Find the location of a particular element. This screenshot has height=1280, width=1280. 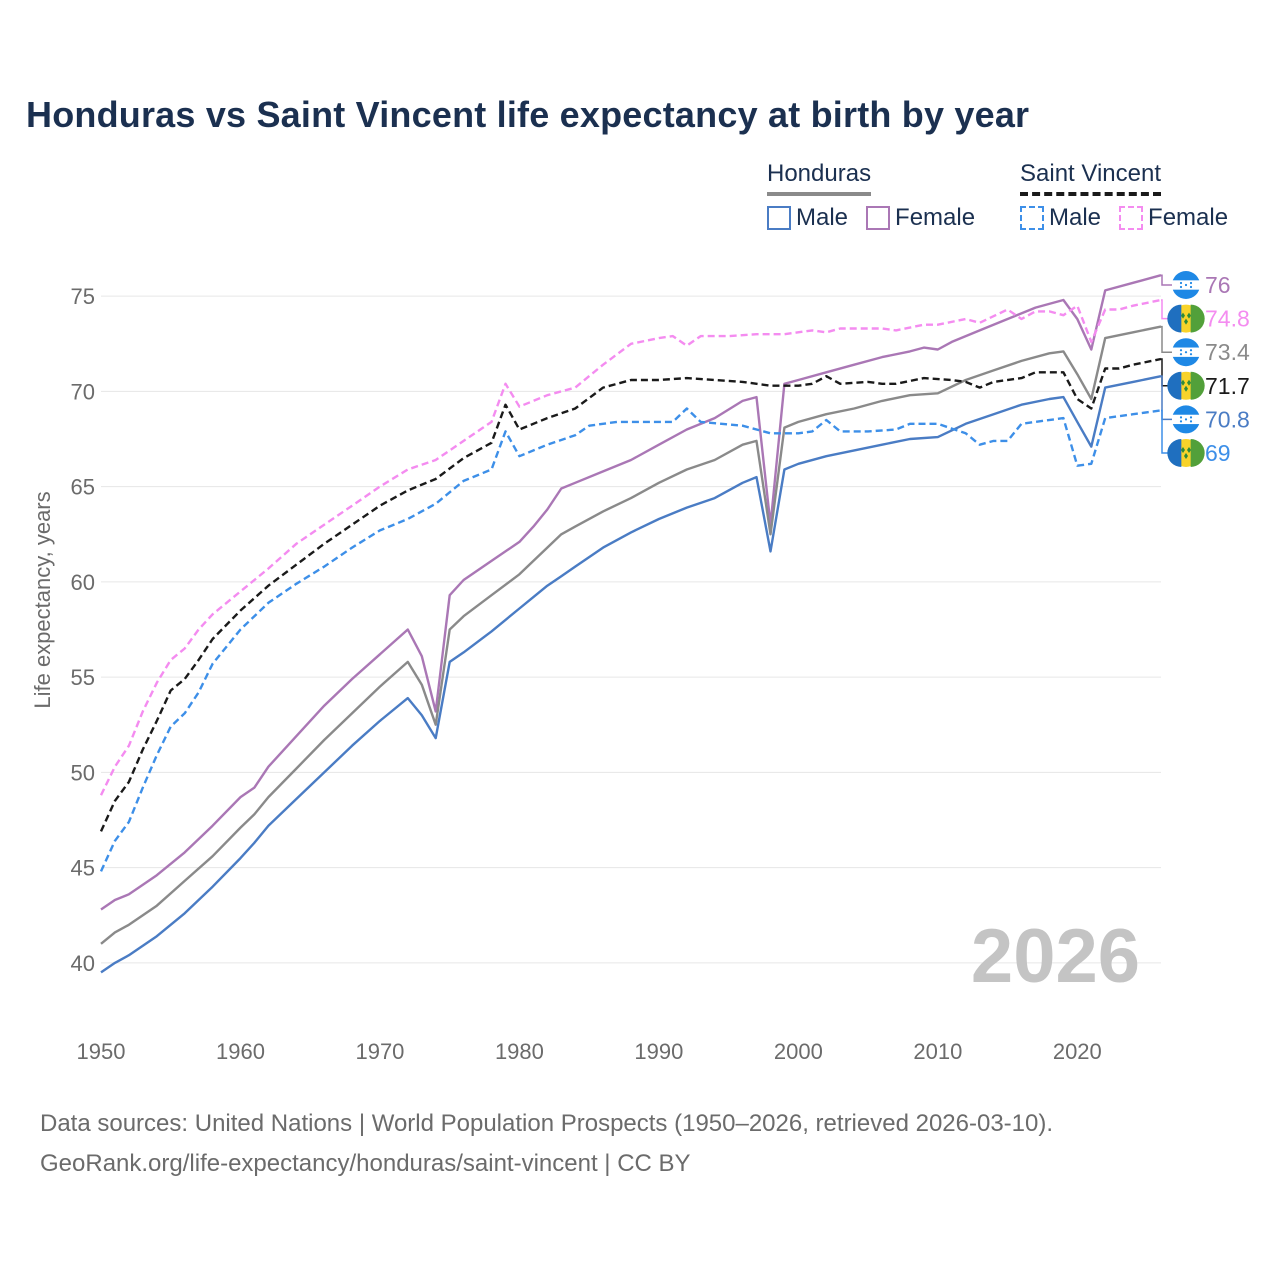

year-watermark: 2026 is located at coordinates (1055, 956).